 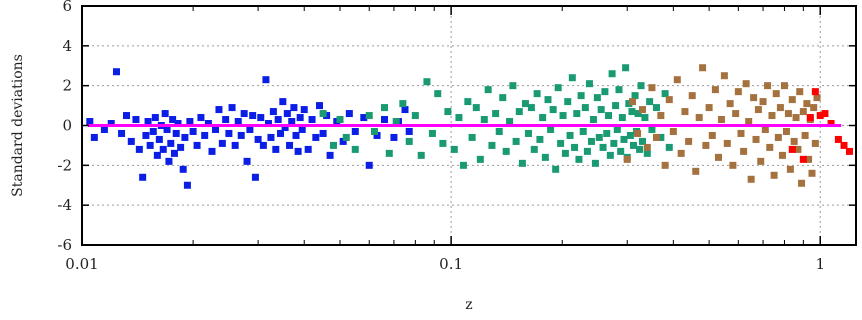 I want to click on y-tick-label: 0, so click(x=67, y=126).